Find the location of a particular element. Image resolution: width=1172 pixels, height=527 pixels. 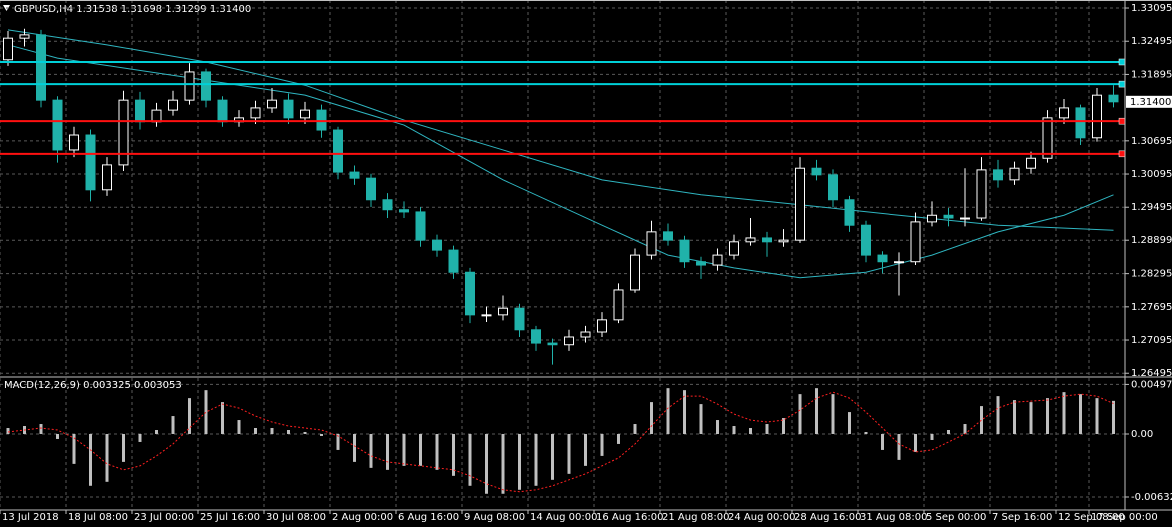

y-tick-label: 0.00 is located at coordinates (1142, 434).